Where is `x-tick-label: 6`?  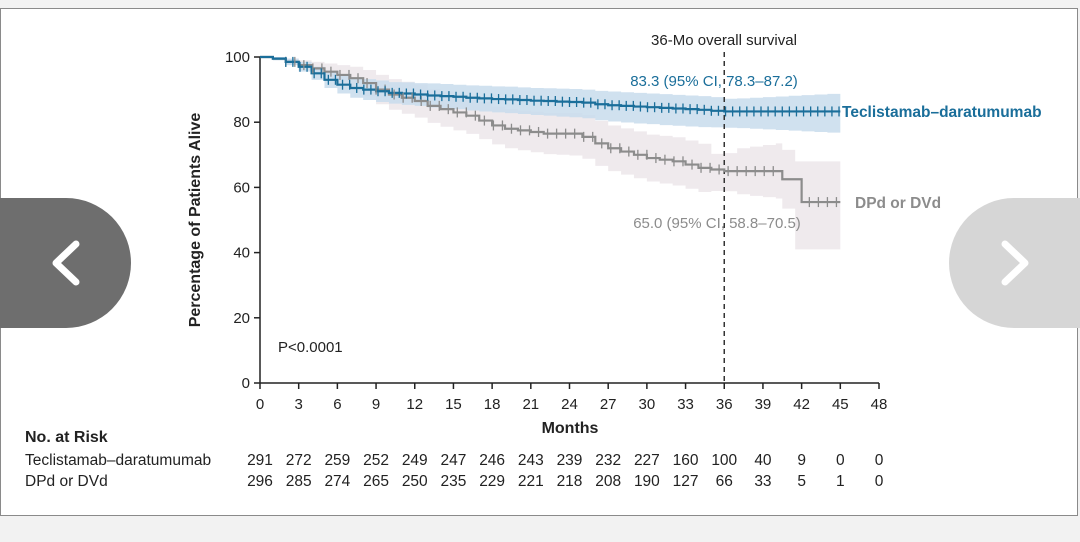 x-tick-label: 6 is located at coordinates (337, 404).